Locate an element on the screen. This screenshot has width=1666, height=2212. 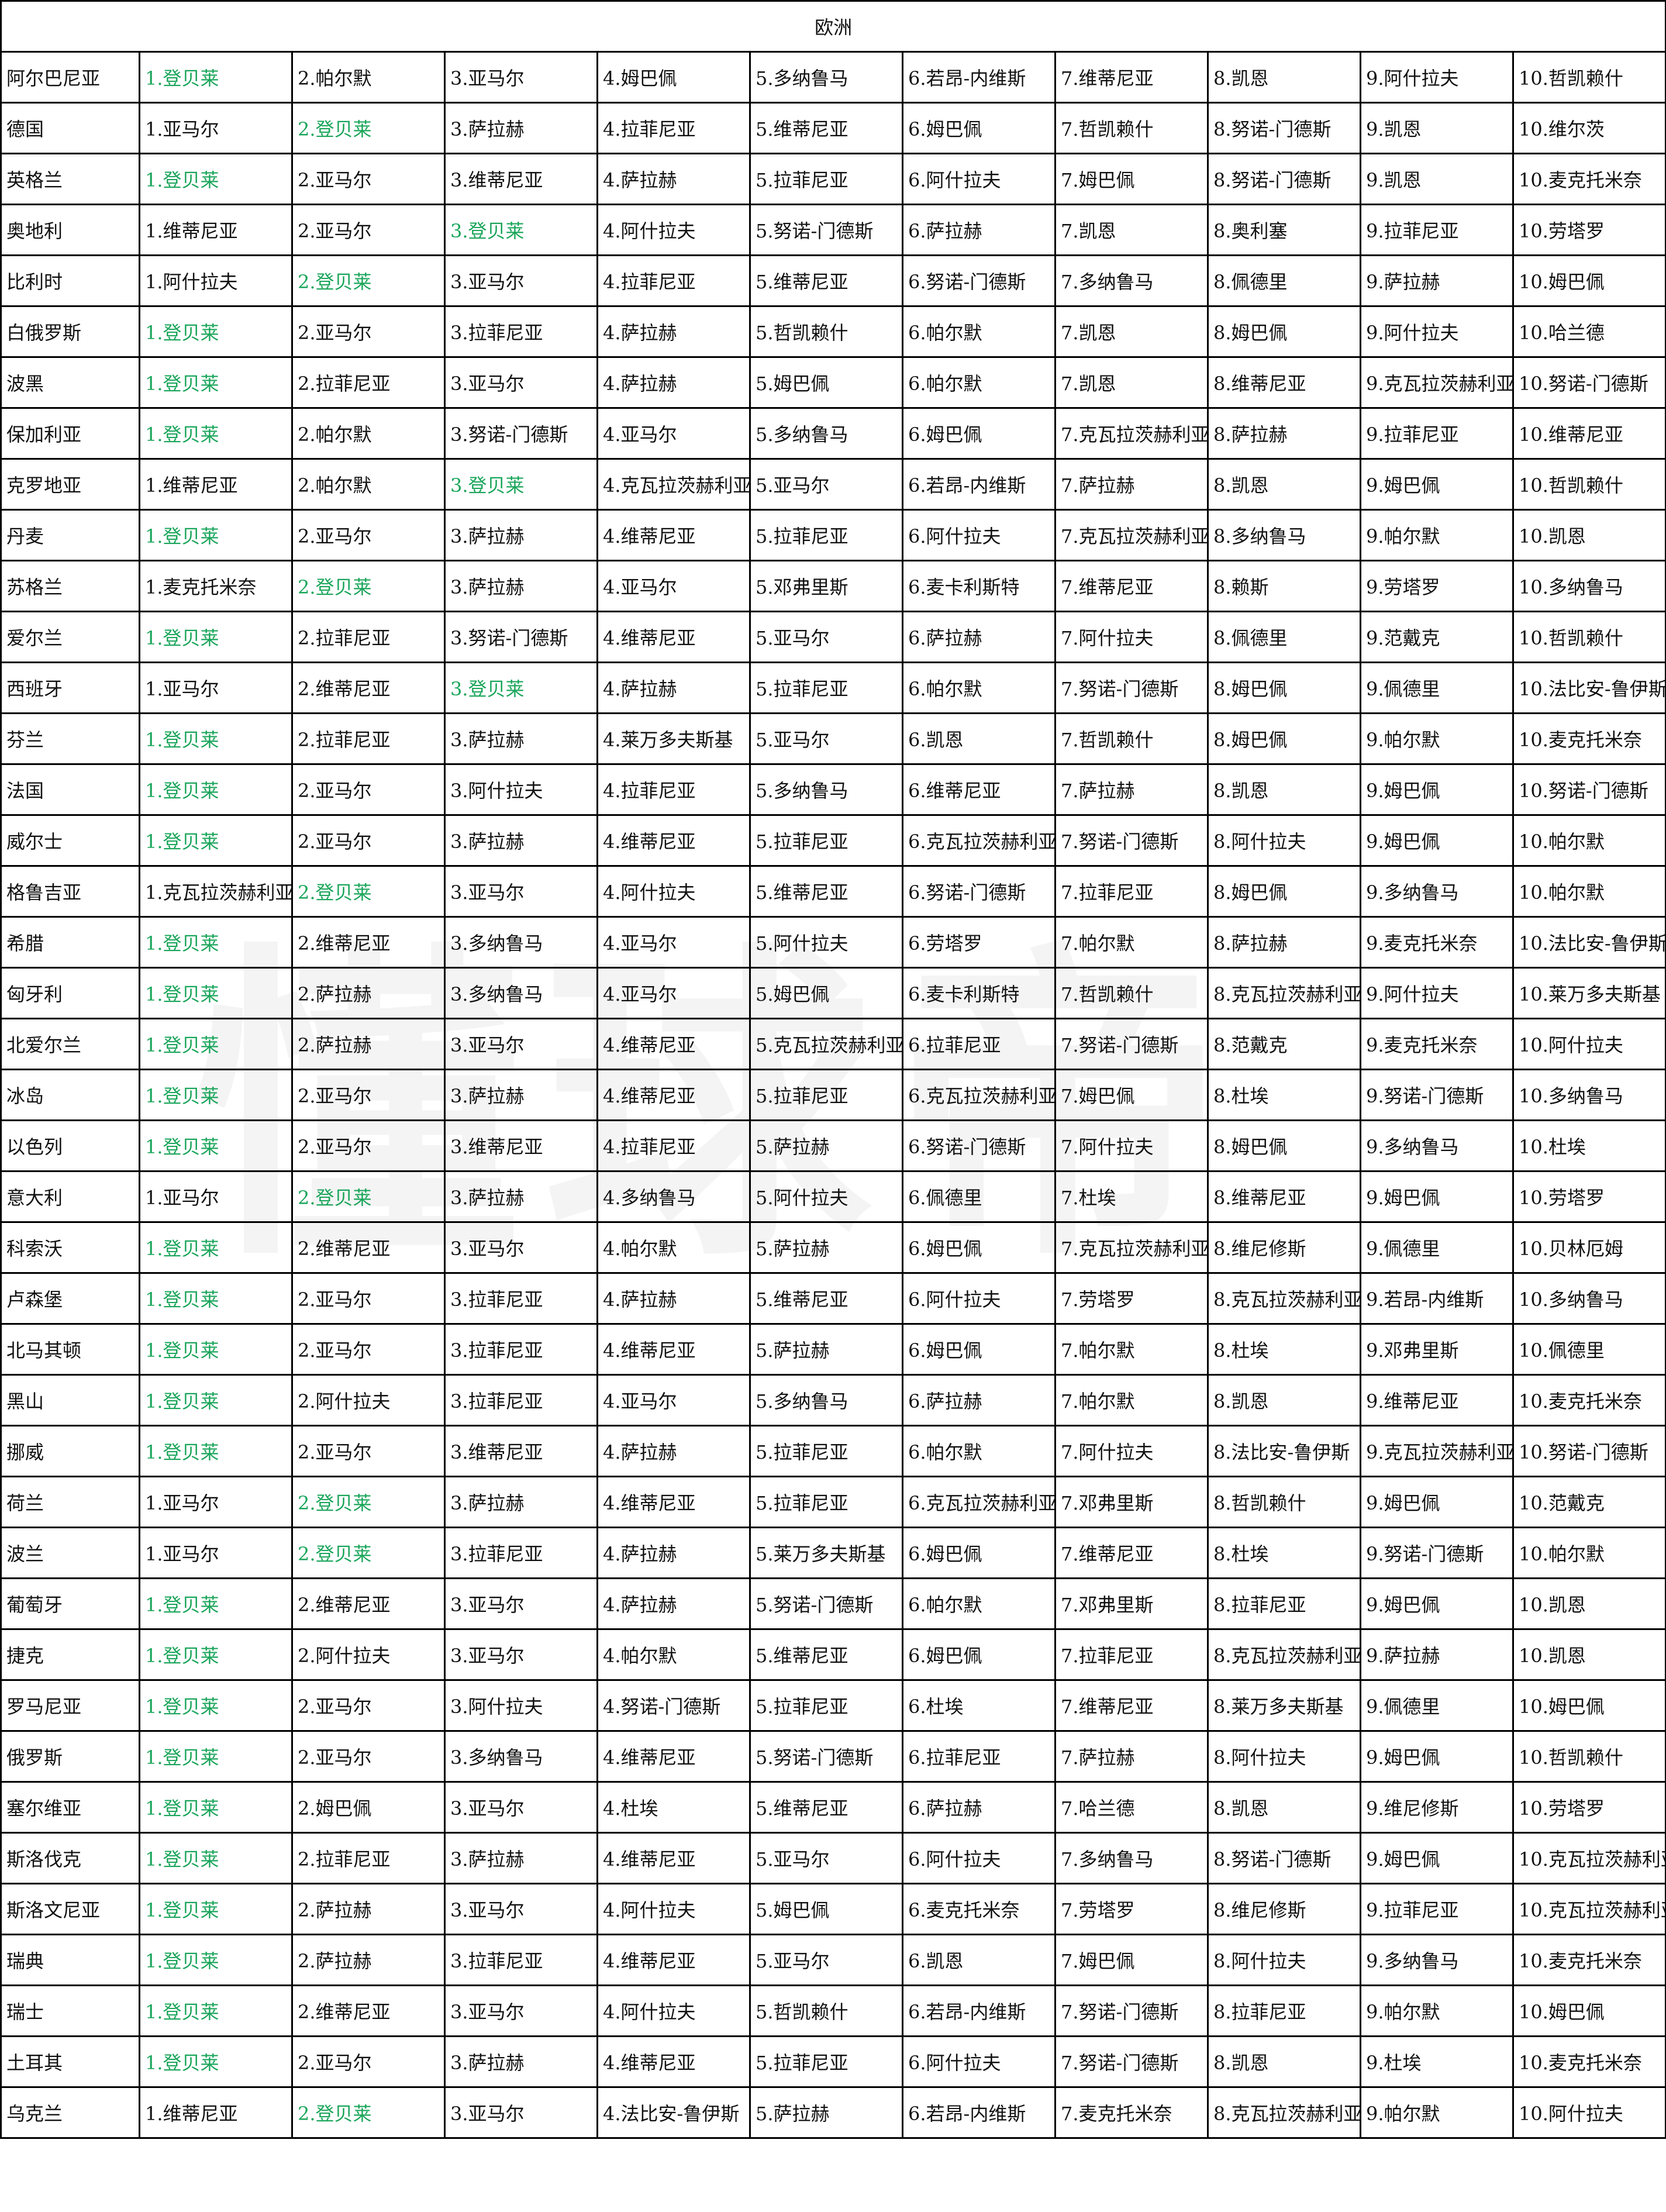
country-cell: 丹麦 is located at coordinates (70, 535).